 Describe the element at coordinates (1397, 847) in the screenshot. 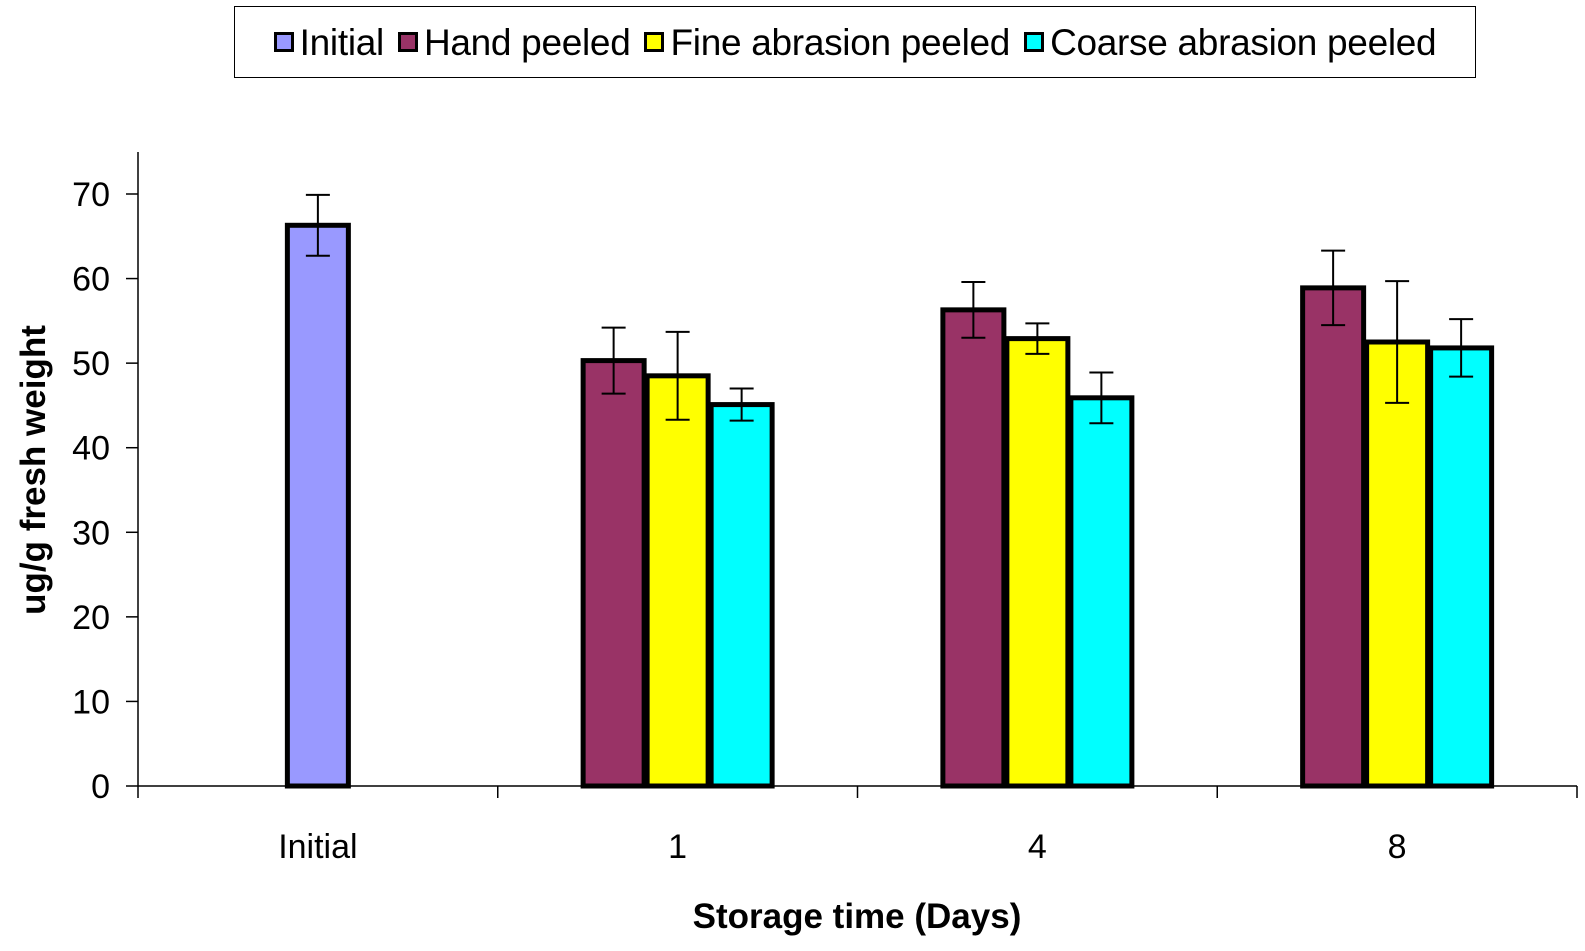

I see `x-tick-label: 8` at that location.